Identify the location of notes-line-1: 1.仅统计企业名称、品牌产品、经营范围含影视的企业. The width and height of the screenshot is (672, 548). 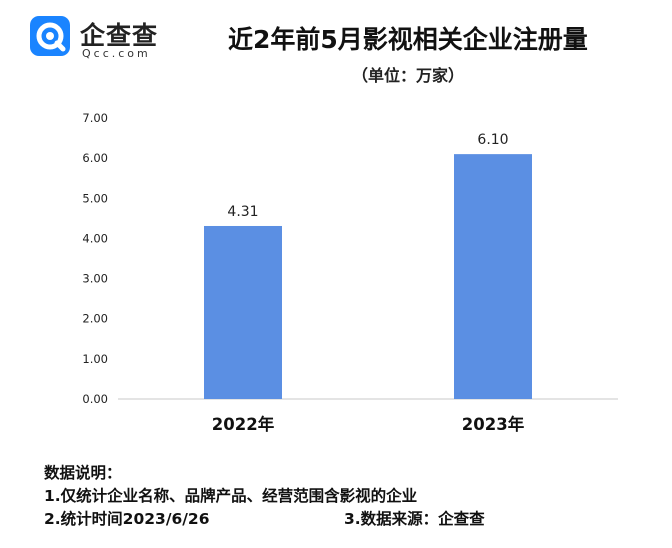
(231, 496).